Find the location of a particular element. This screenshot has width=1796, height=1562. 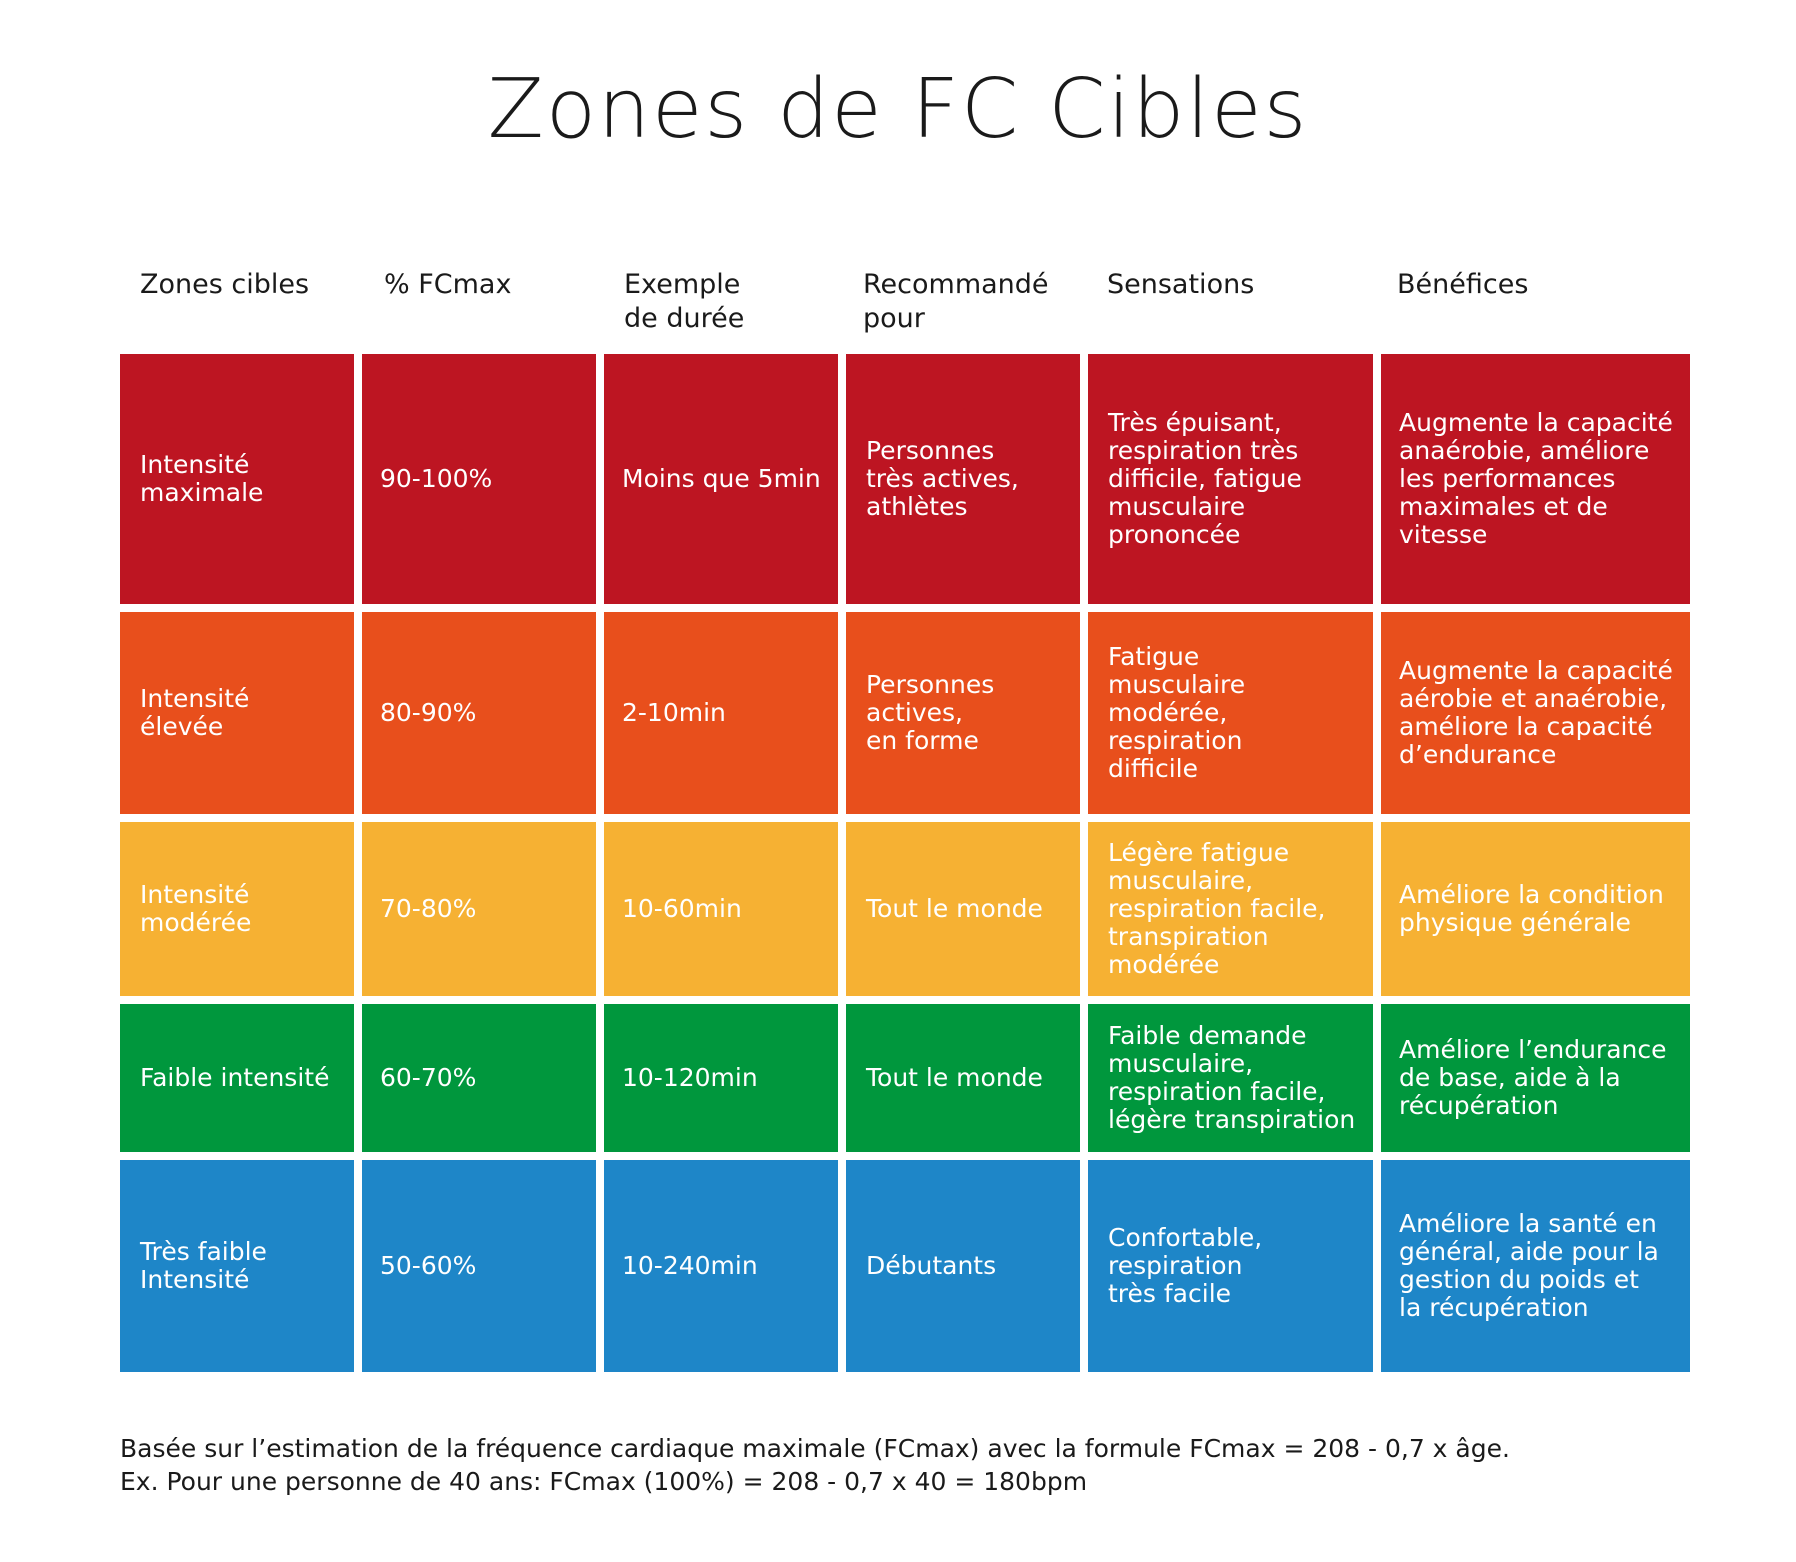

page-title: Zones de FC Cibles is located at coordinates (898, 109).